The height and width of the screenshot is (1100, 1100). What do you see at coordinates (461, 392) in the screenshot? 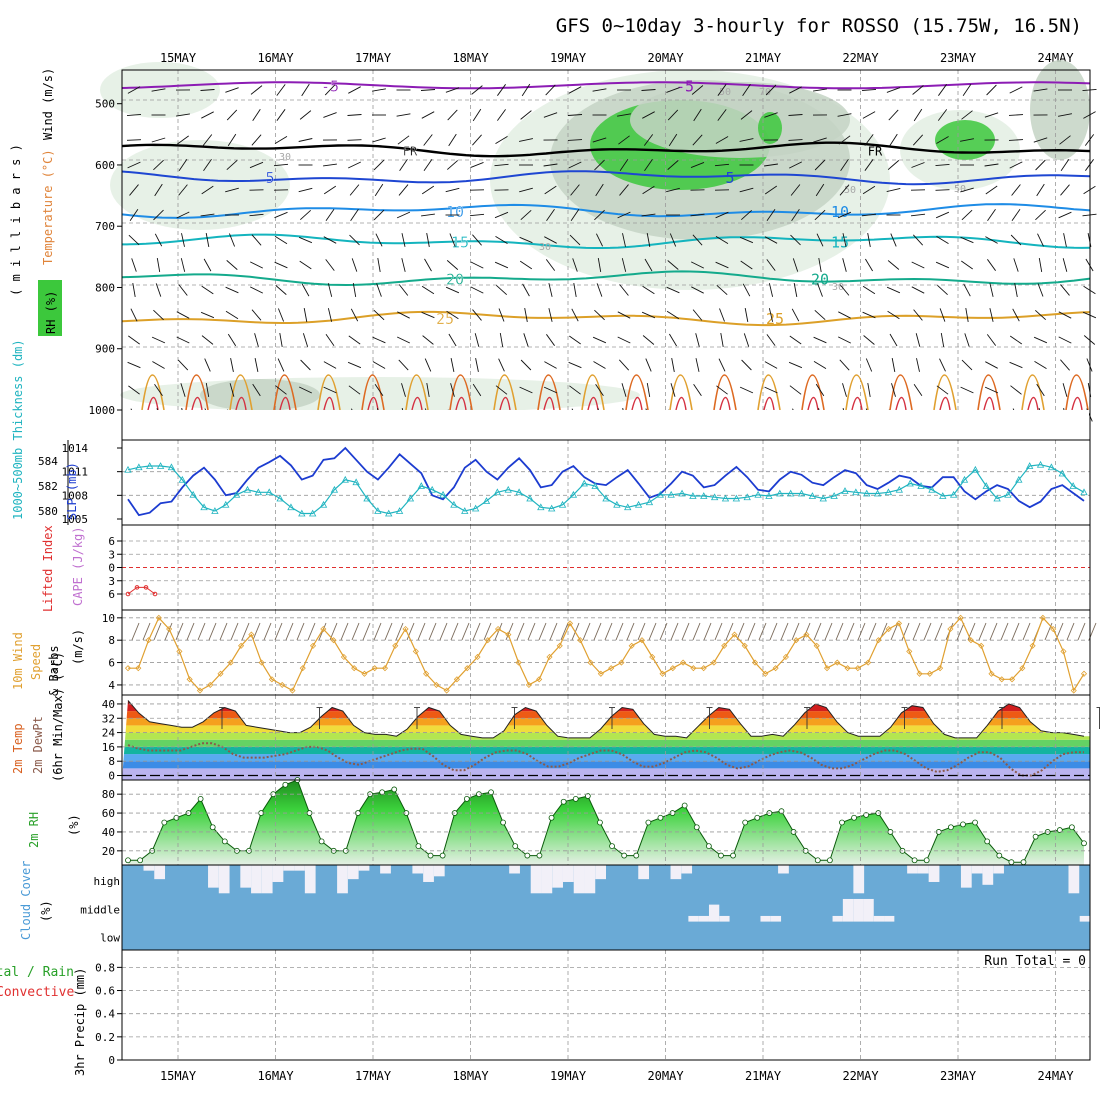
I see `temp-contour-low` at bounding box center [461, 392].